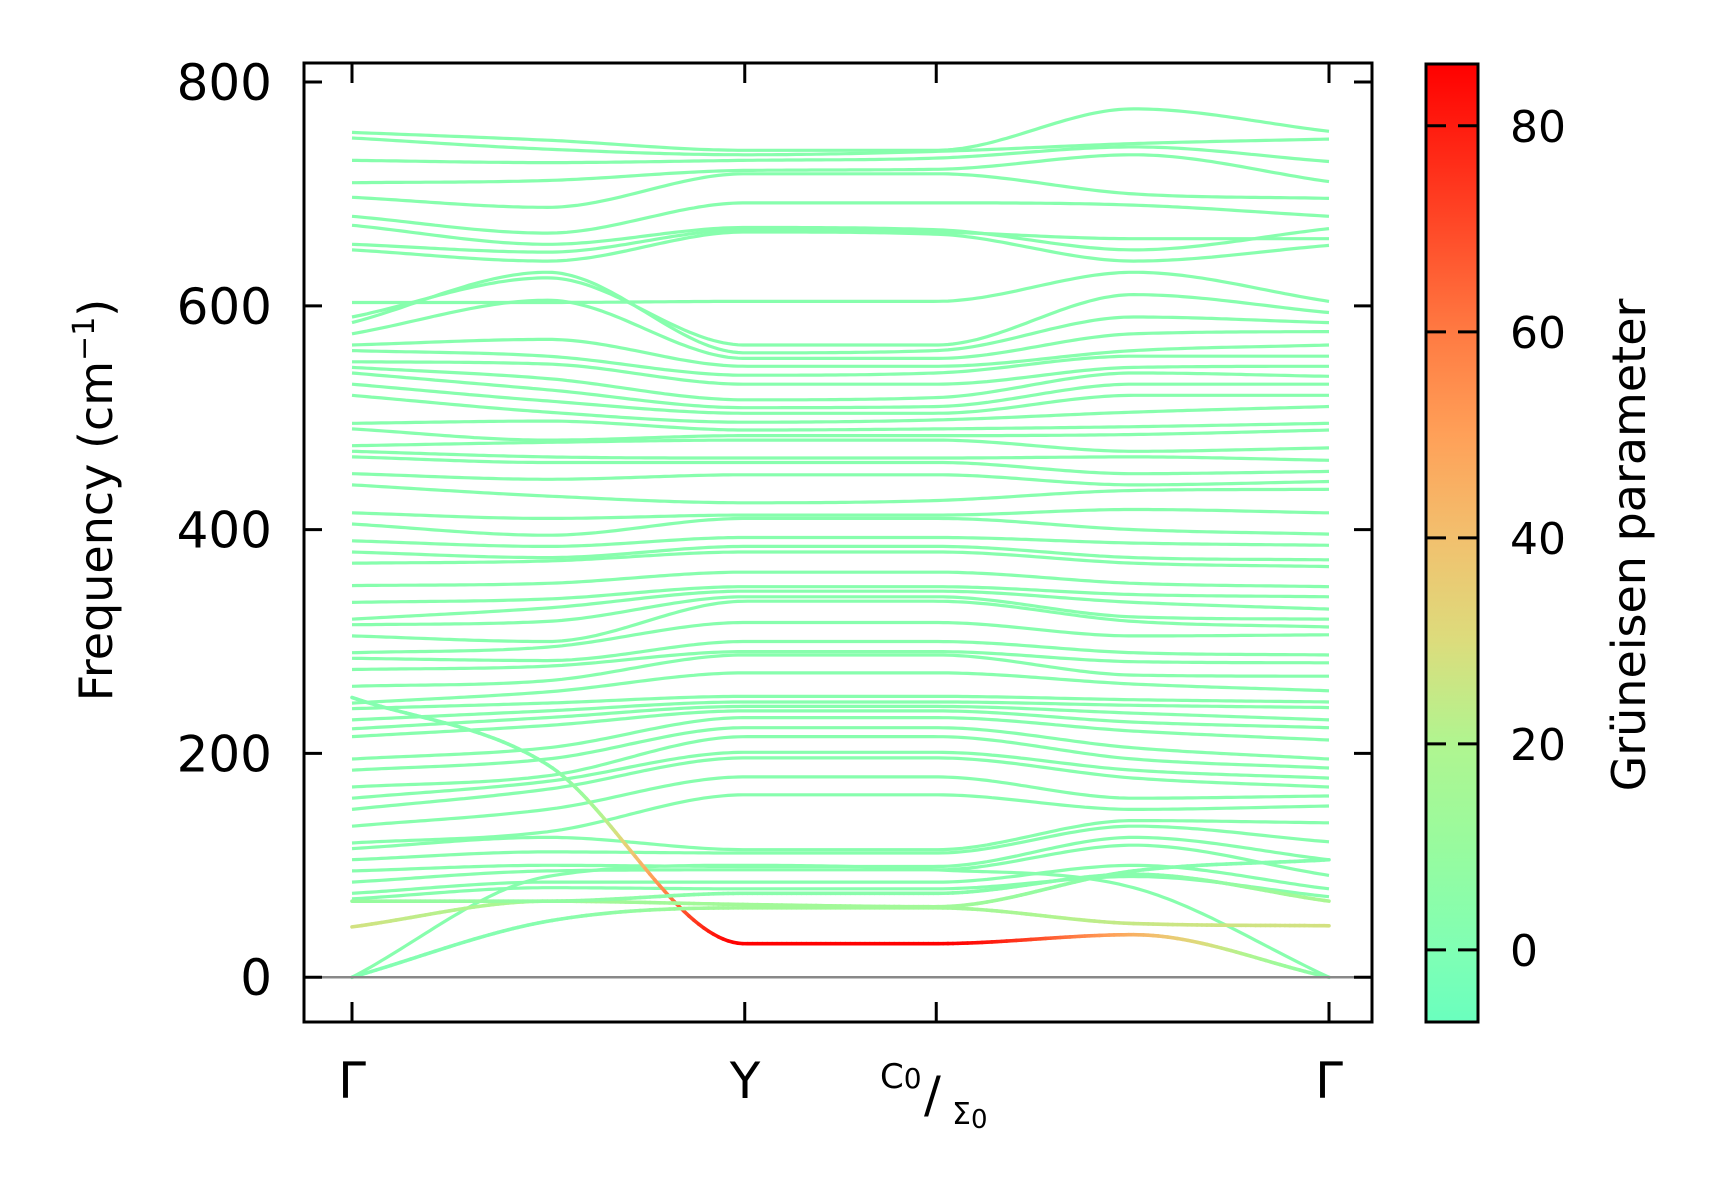 Image resolution: width=1717 pixels, height=1184 pixels. I want to click on svg-text: C0, so click(901, 1077).